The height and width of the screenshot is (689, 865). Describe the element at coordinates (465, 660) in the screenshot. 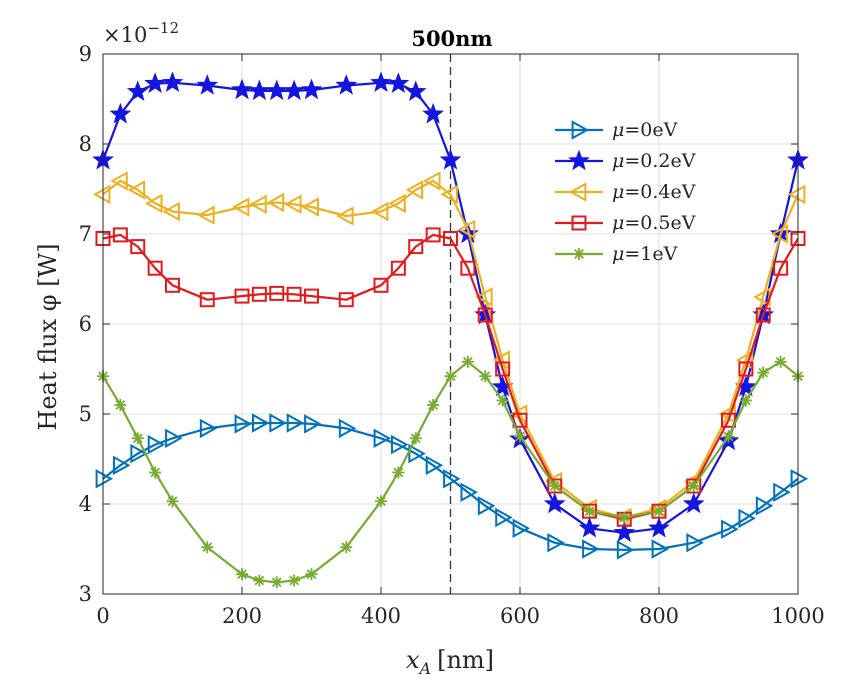

I see `x-axis-label-unit: [nm]` at that location.